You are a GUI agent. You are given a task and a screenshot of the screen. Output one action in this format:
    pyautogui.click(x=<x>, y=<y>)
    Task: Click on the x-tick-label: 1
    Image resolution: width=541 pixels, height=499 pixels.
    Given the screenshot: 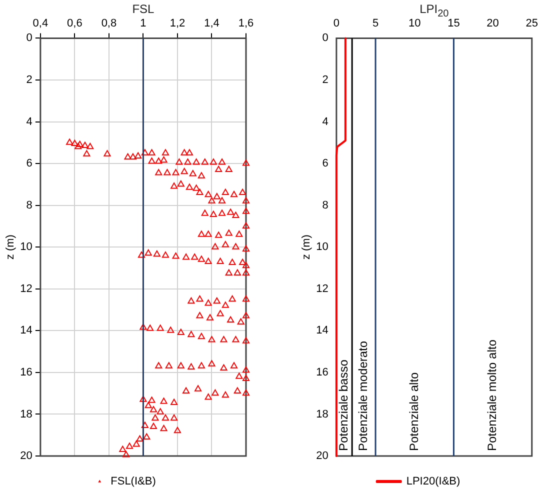 What is the action you would take?
    pyautogui.click(x=143, y=24)
    